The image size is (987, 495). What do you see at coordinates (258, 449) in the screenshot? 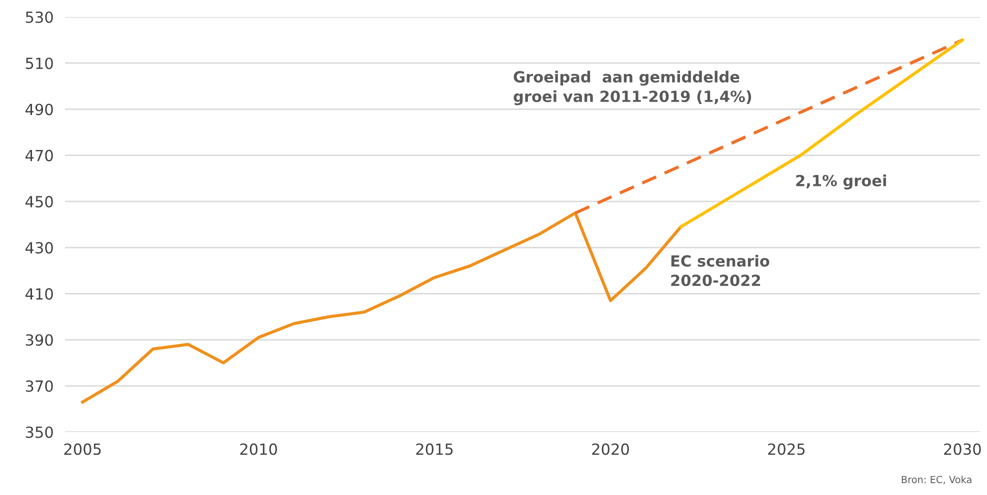
I see `x-tick-label: 2010` at bounding box center [258, 449].